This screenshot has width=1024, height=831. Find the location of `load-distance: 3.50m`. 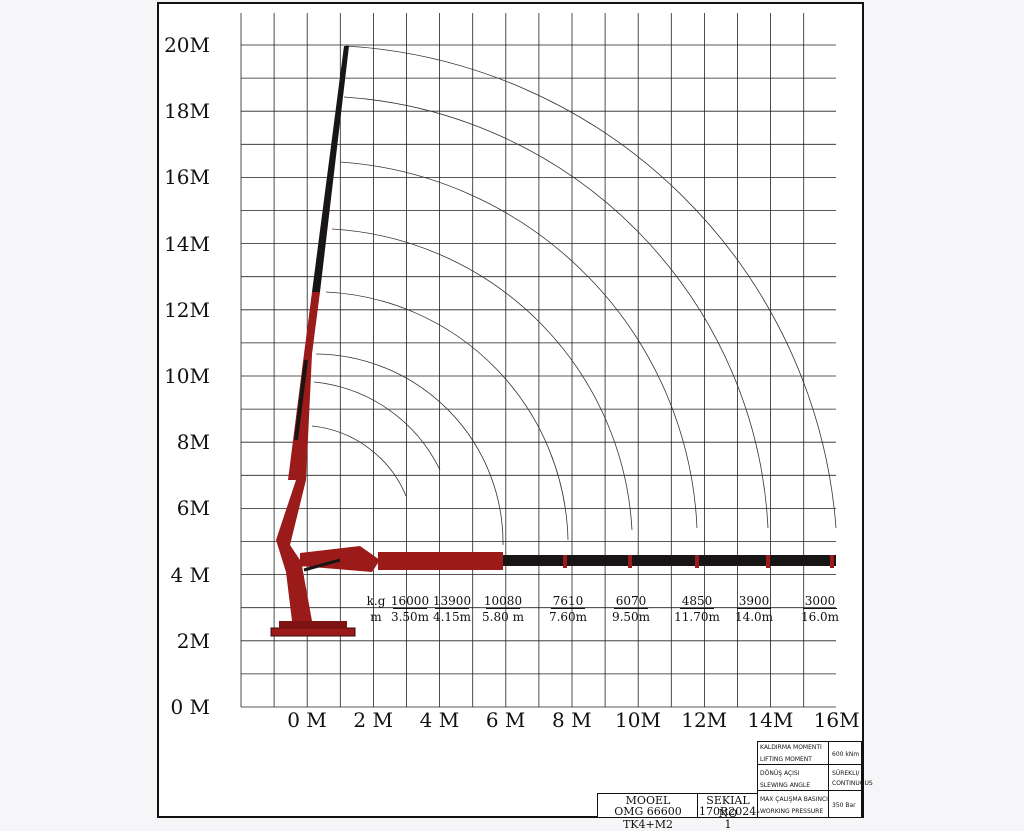

load-distance: 3.50m is located at coordinates (410, 617).